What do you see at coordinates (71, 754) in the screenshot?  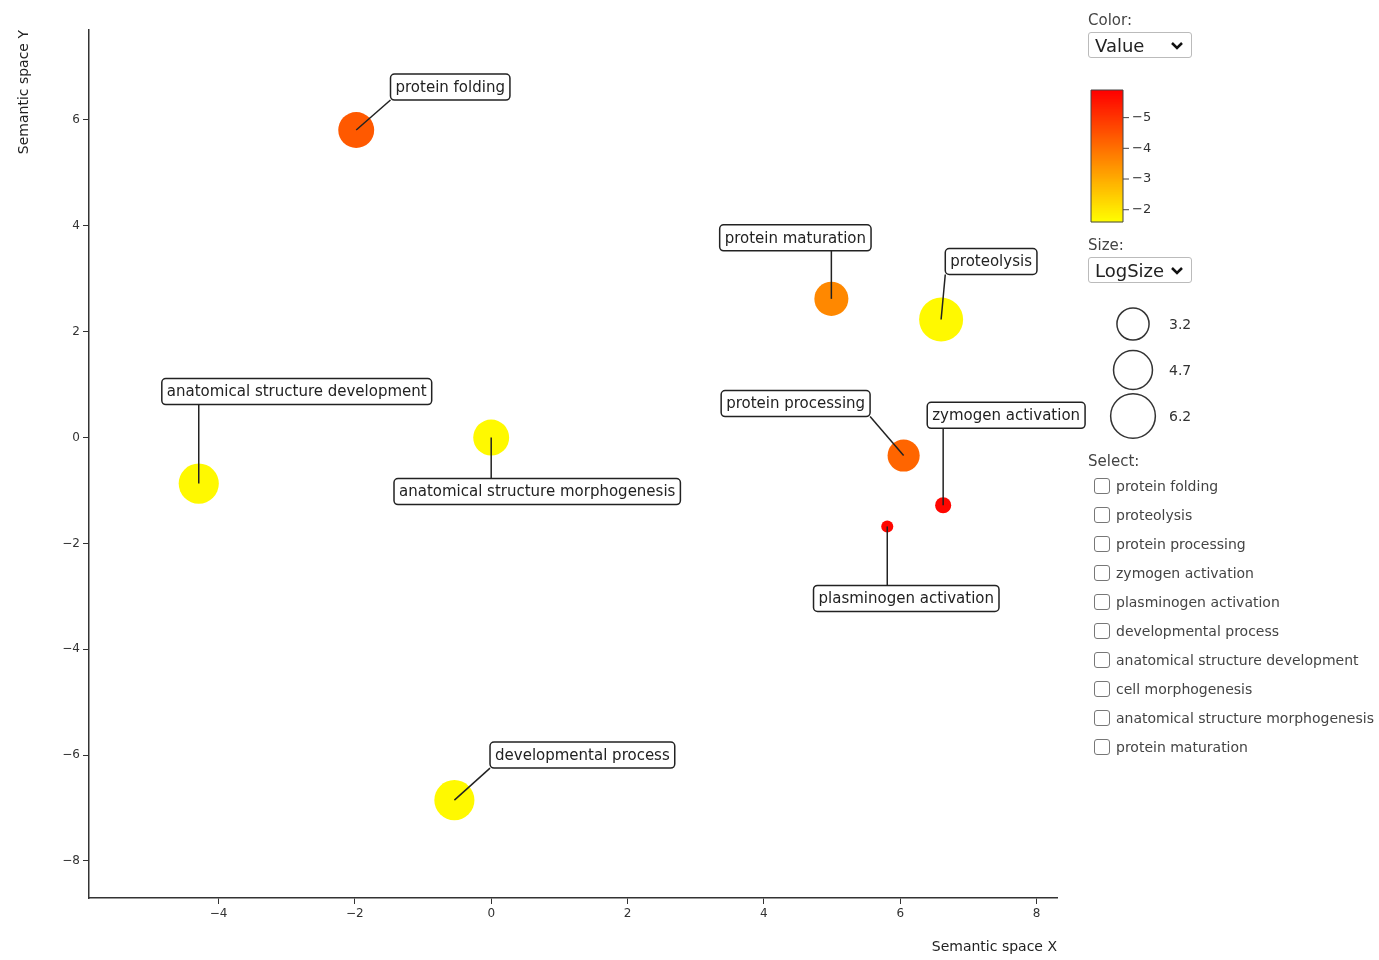 I see `y-tick-label: −6` at bounding box center [71, 754].